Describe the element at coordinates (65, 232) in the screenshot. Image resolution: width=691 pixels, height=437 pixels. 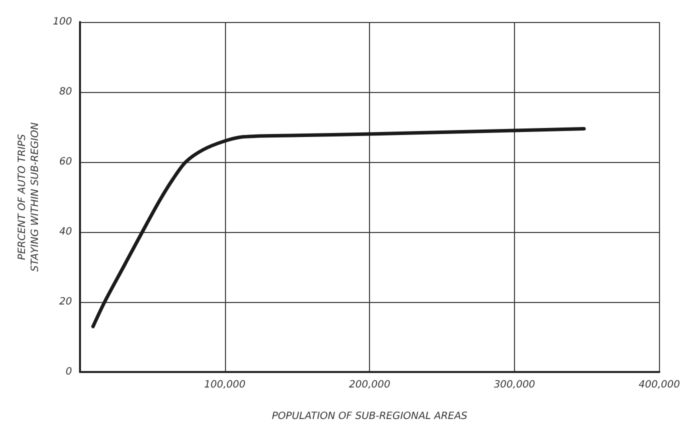
I see `y-tick-label: 40` at that location.